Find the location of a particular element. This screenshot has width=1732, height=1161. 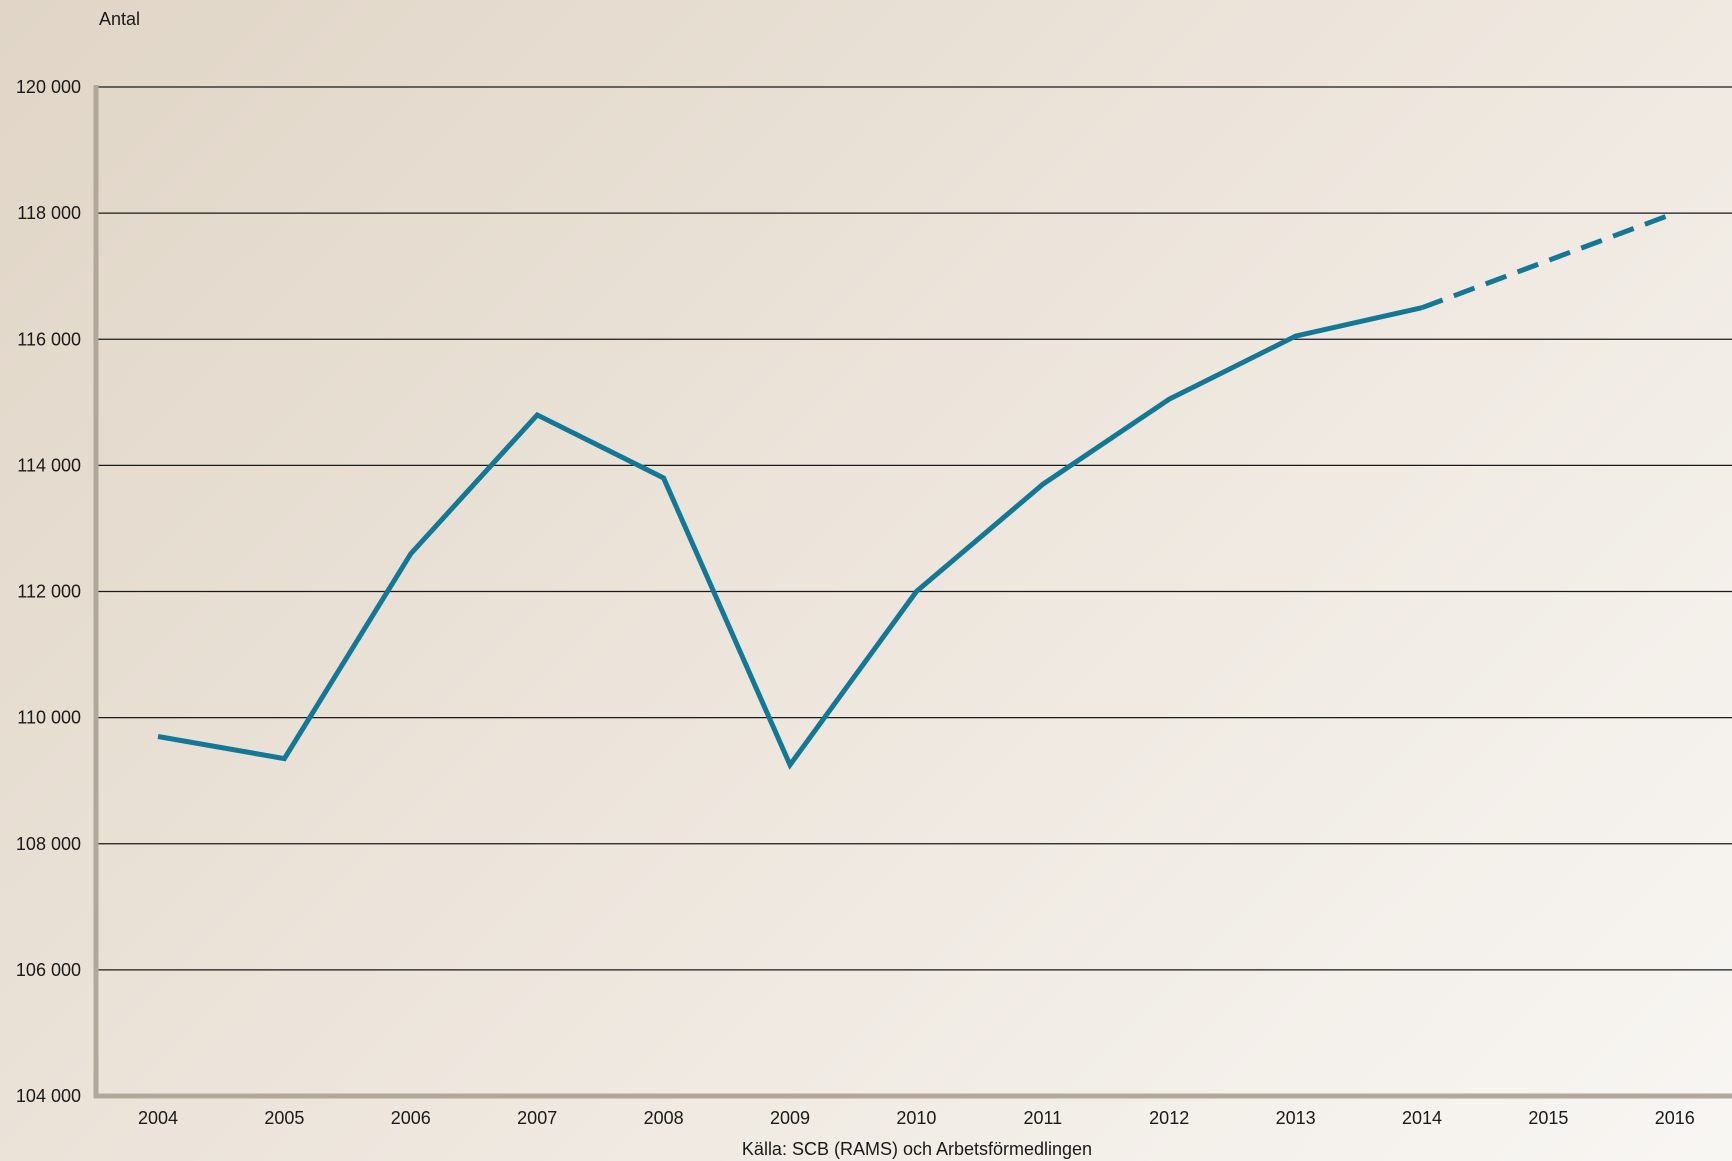

x-tick-label: 2008 is located at coordinates (664, 1118).